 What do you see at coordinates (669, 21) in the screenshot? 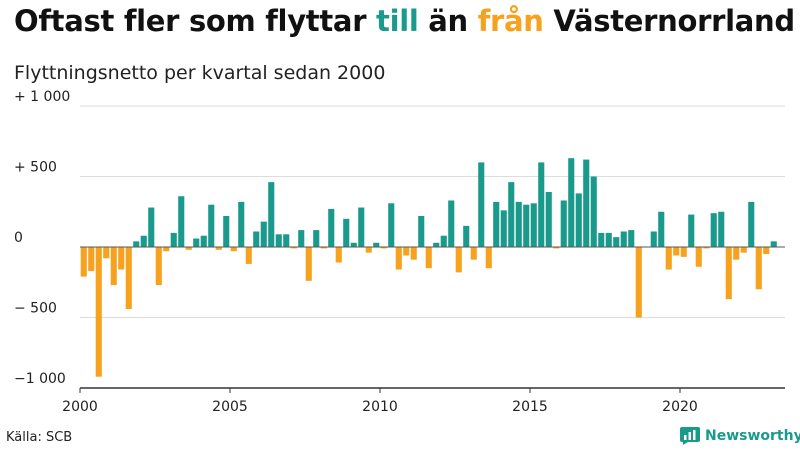
I see `title-part-3: Västernorrland` at bounding box center [669, 21].